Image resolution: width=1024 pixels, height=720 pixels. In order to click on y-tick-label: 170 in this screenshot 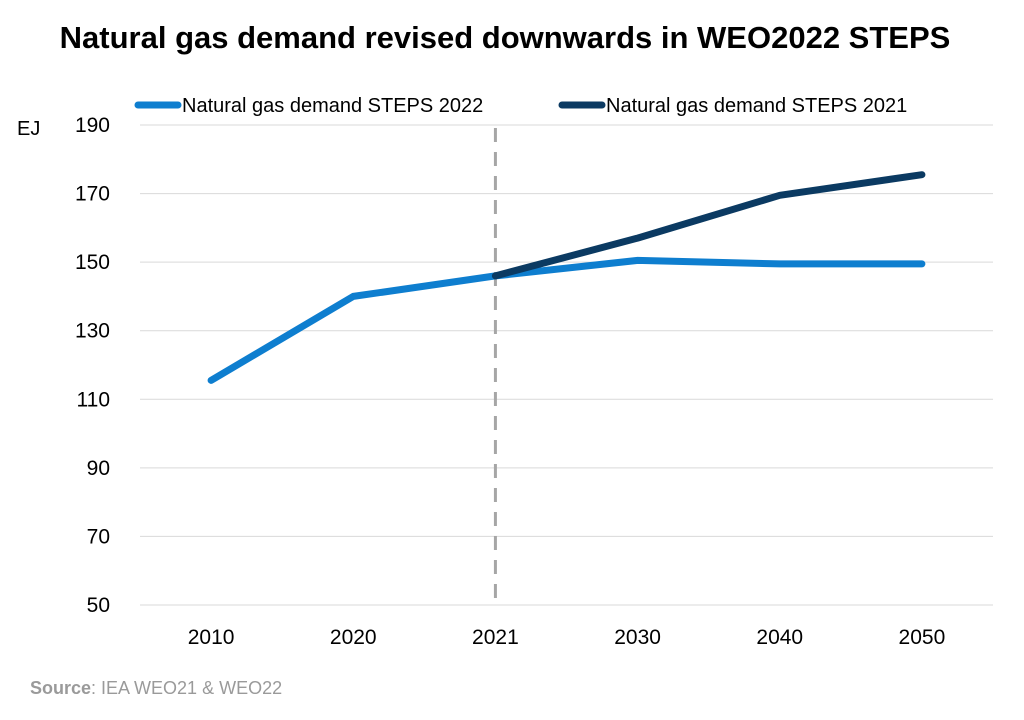, I will do `click(92, 194)`.